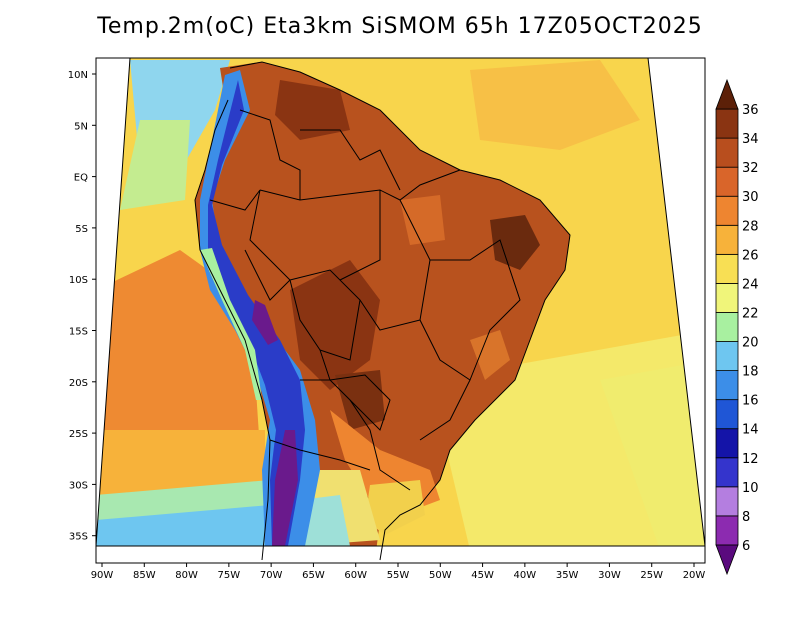  What do you see at coordinates (270, 154) in the screenshot?
I see `colombia-border` at bounding box center [270, 154].